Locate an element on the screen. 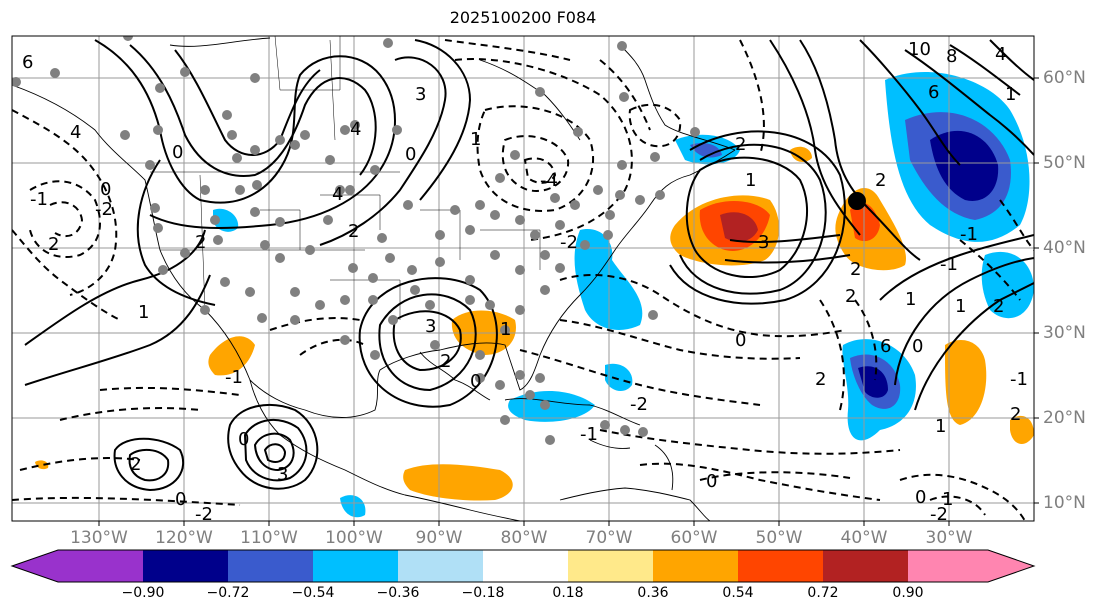 The width and height of the screenshot is (1105, 615). lat-label-30n: 30°N is located at coordinates (1064, 333).